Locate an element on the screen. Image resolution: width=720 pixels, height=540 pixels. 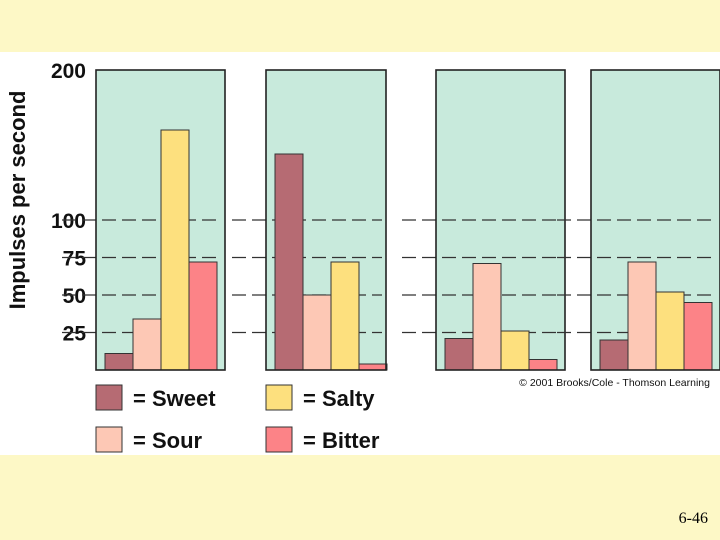
legend-item-bitter: = Bitter is located at coordinates (322, 439).